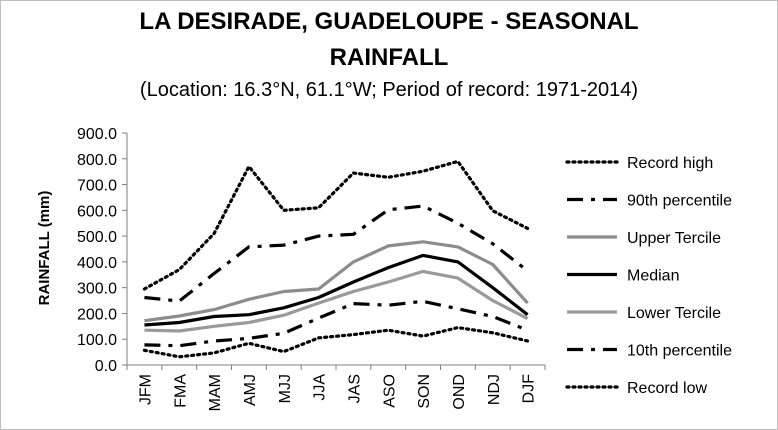 The image size is (778, 430). What do you see at coordinates (250, 390) in the screenshot?
I see `x-tick-label: AMJ` at bounding box center [250, 390].